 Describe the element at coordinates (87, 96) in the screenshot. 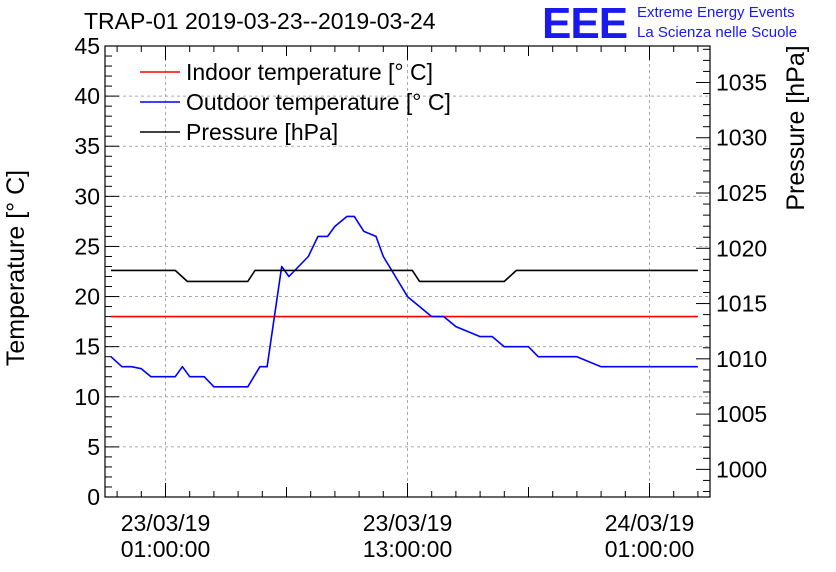

I see `left-tick-label: 40` at that location.